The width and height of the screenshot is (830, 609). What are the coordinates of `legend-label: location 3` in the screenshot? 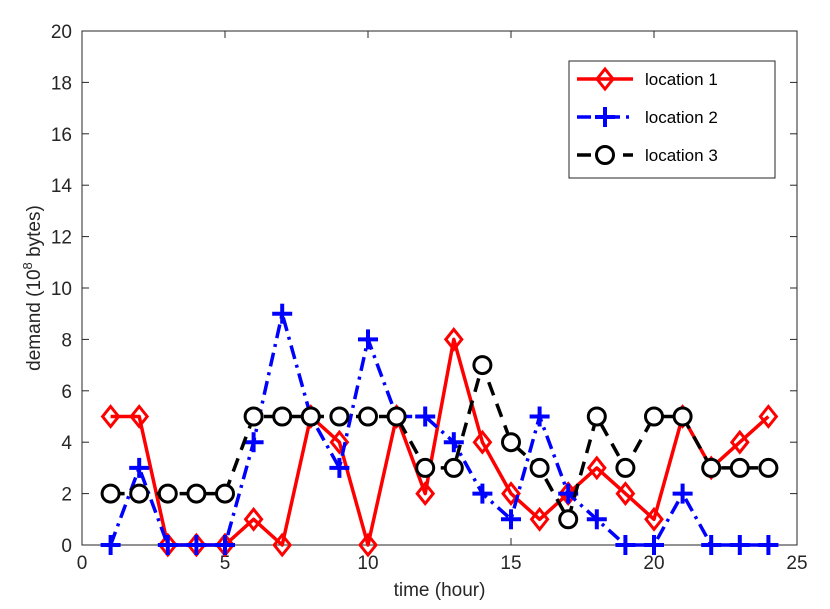 It's located at (681, 155).